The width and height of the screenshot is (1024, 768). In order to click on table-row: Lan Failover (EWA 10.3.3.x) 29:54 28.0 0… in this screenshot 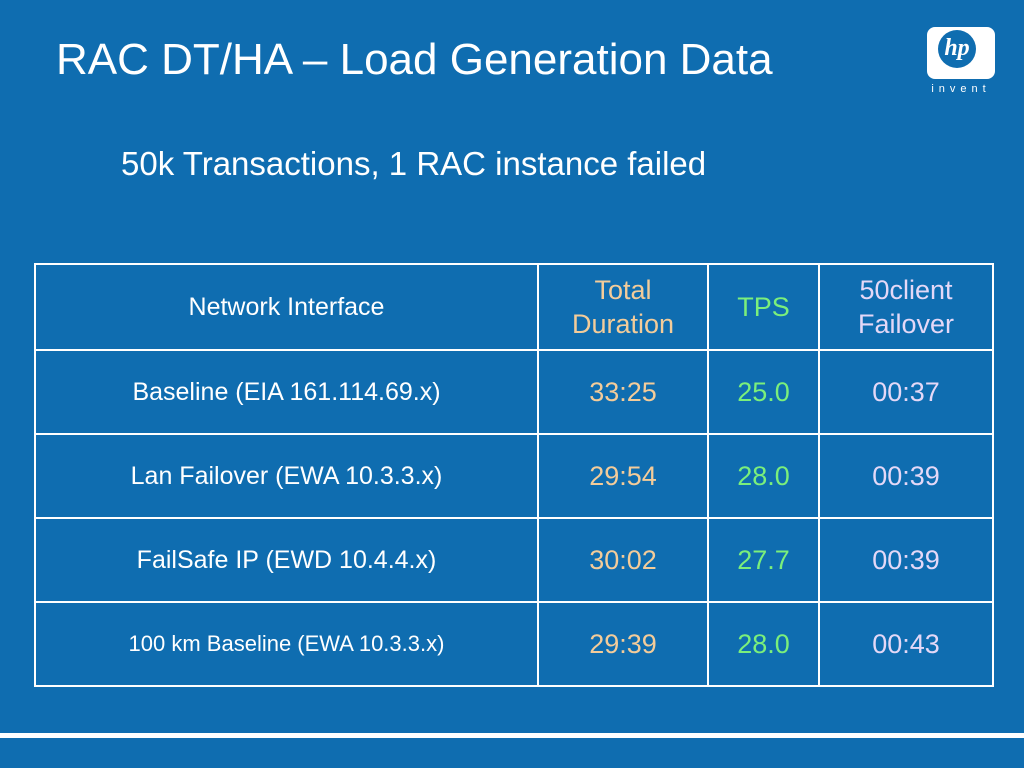, I will do `click(514, 476)`.